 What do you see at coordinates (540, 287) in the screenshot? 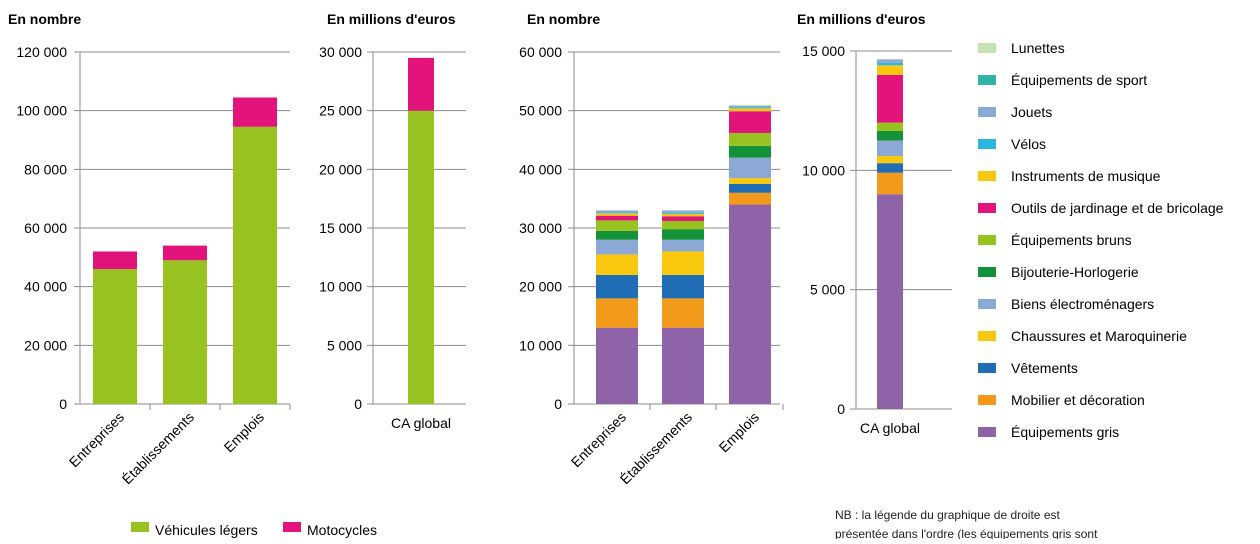
I see `chart-3-y-tick-label: 20 000` at bounding box center [540, 287].